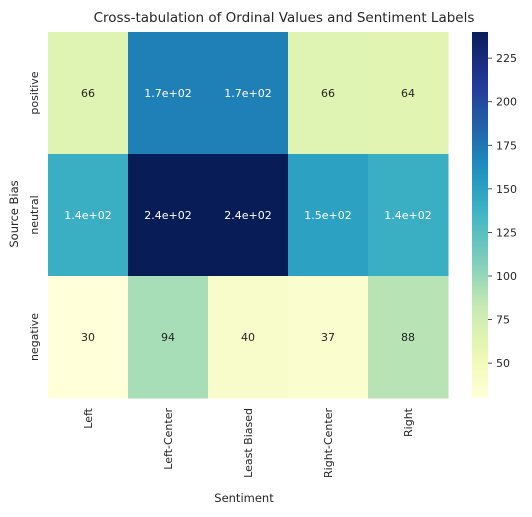 Image resolution: width=532 pixels, height=517 pixels. I want to click on cell-value-label: 64, so click(408, 93).